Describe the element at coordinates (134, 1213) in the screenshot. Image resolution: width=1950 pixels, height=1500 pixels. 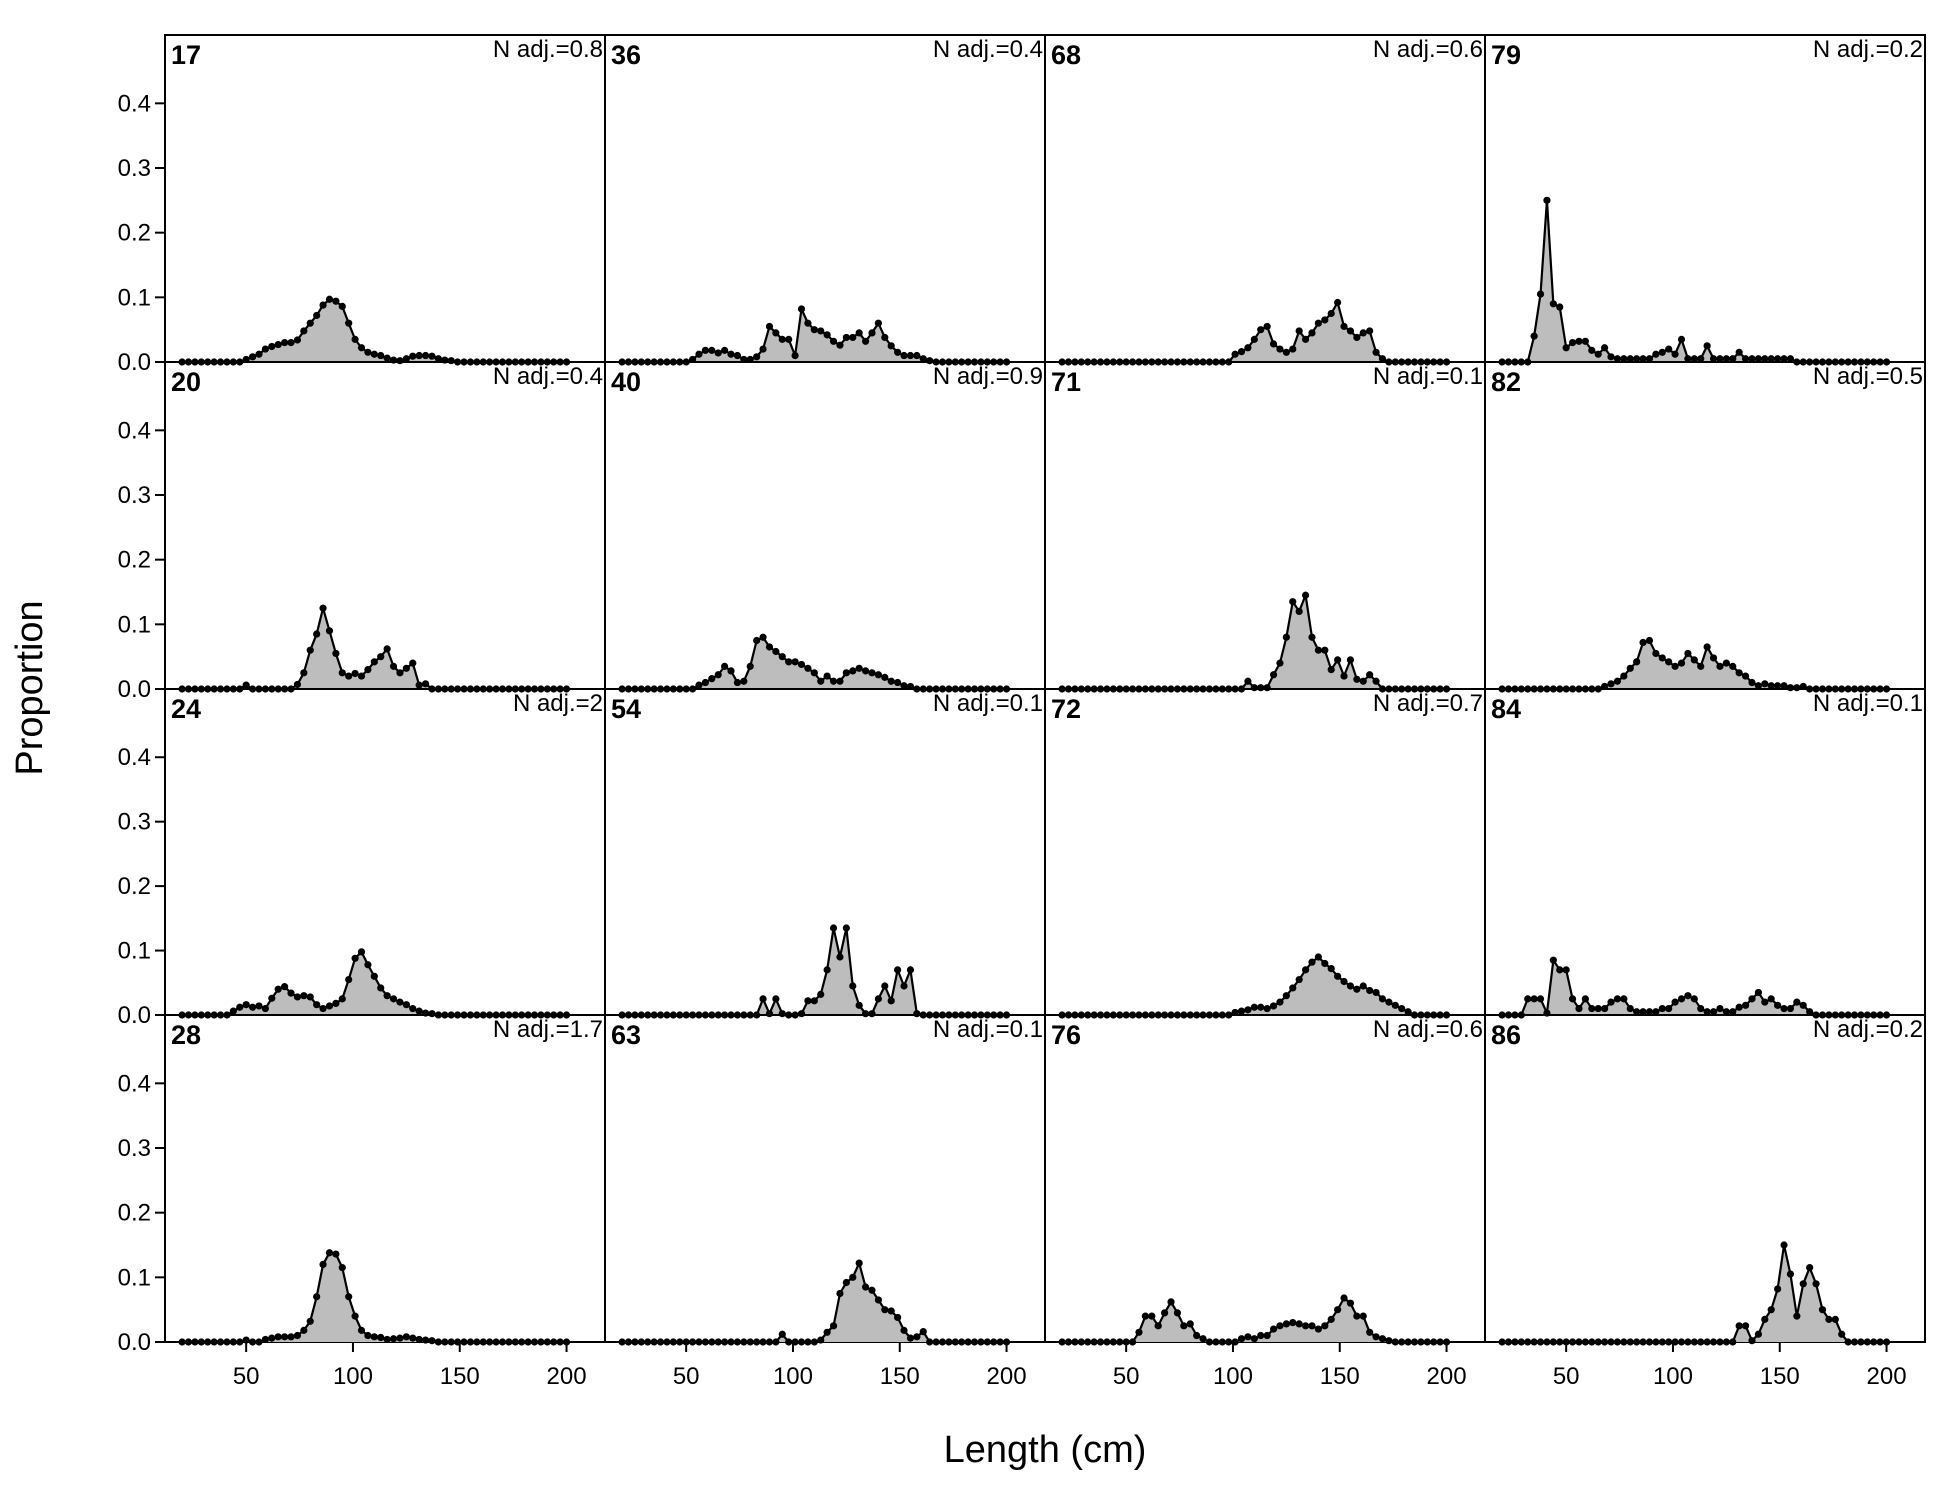
I see `y-tick-label: 0.2` at that location.